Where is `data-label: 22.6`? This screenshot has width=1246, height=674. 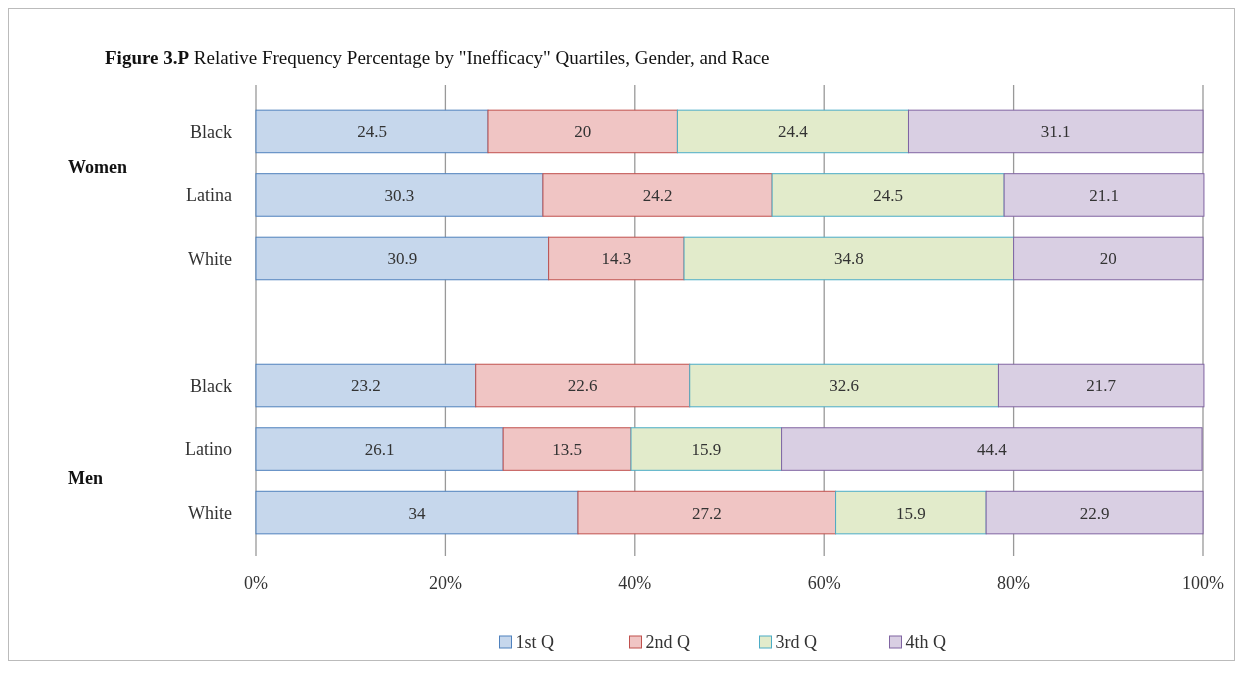
data-label: 22.6 is located at coordinates (582, 386).